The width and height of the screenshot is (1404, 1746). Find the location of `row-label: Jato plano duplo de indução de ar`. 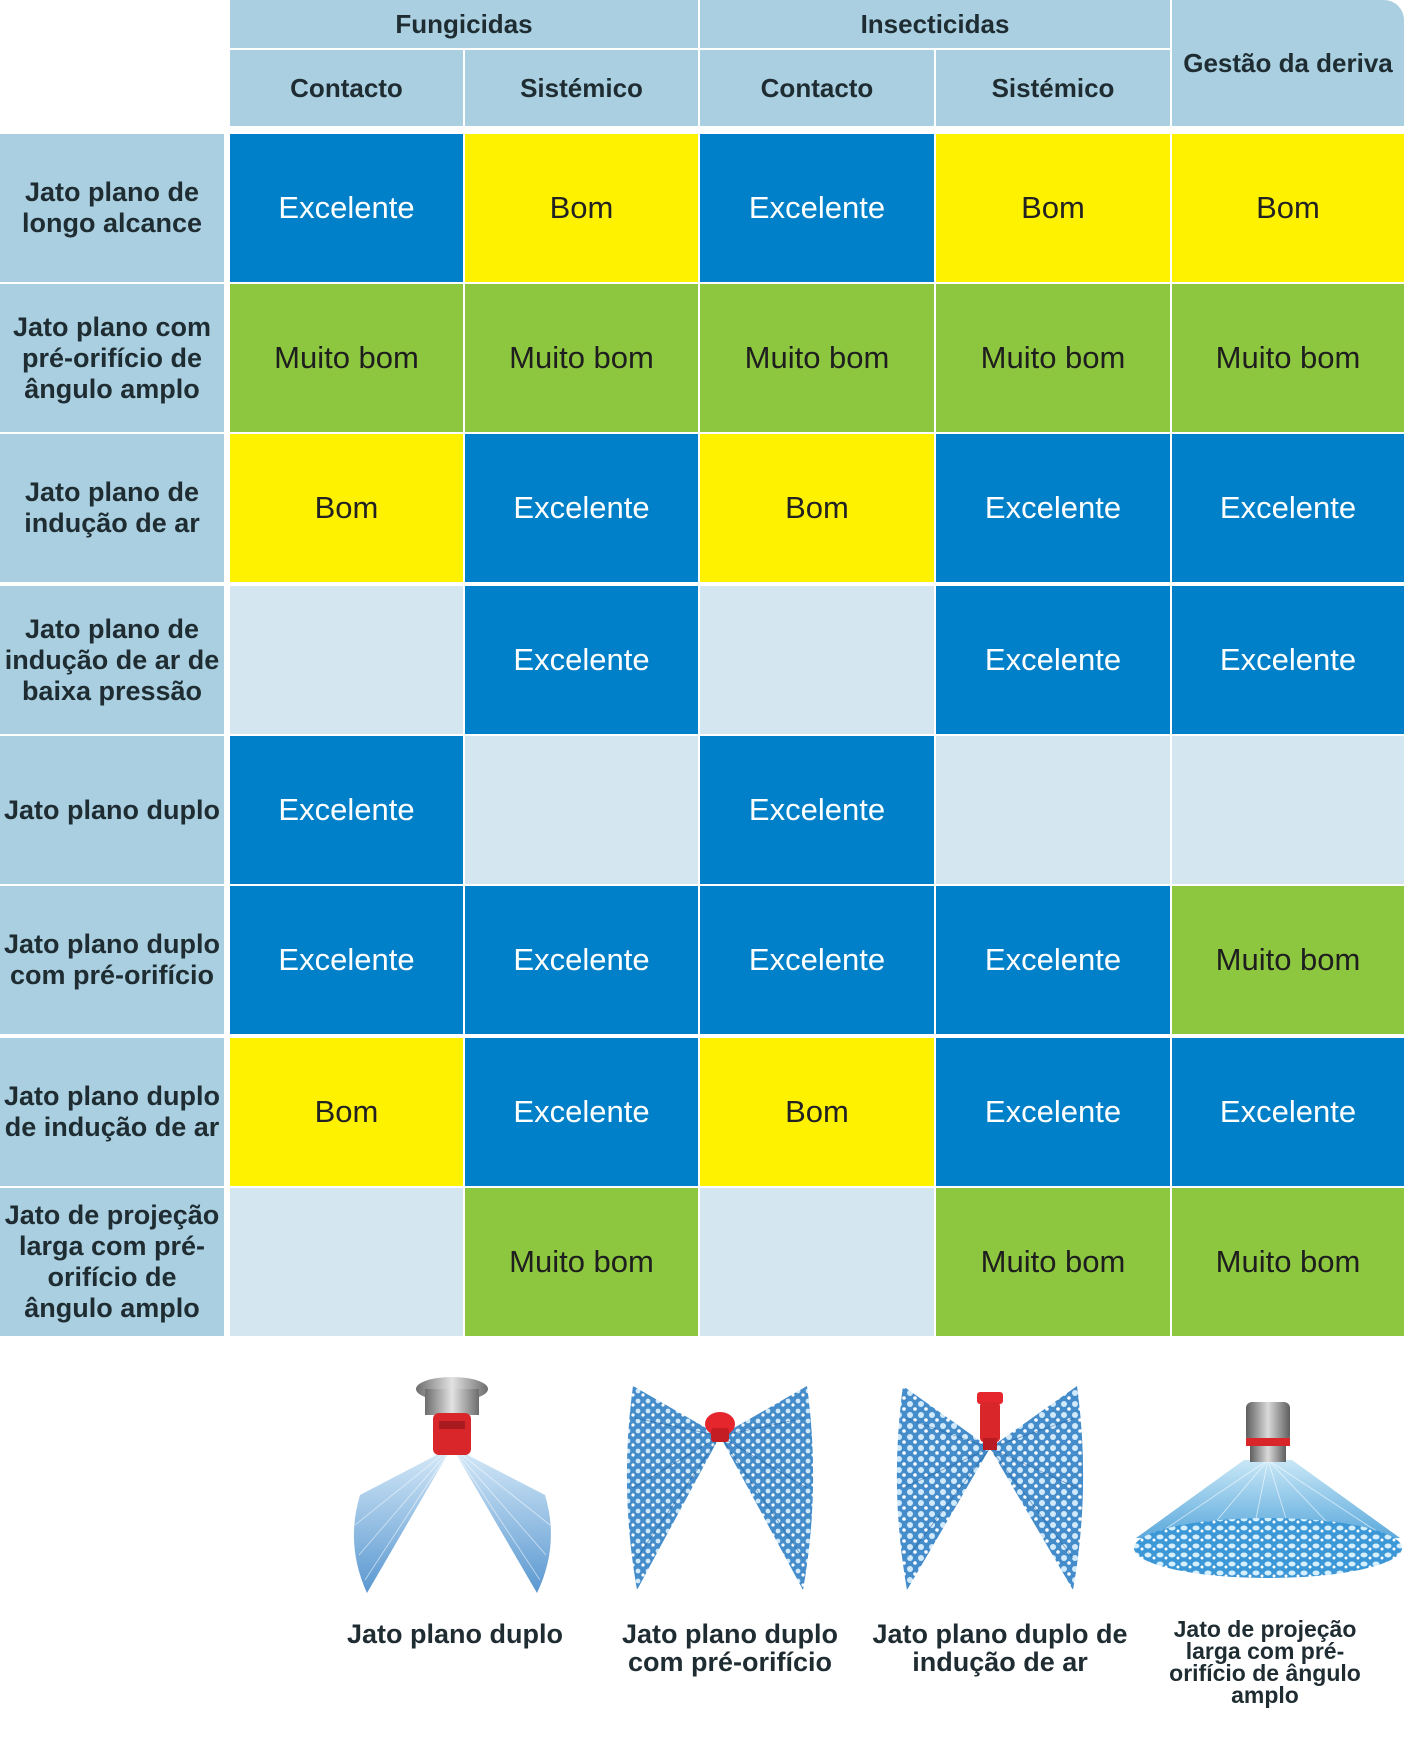

row-label: Jato plano duplo de indução de ar is located at coordinates (112, 1112).